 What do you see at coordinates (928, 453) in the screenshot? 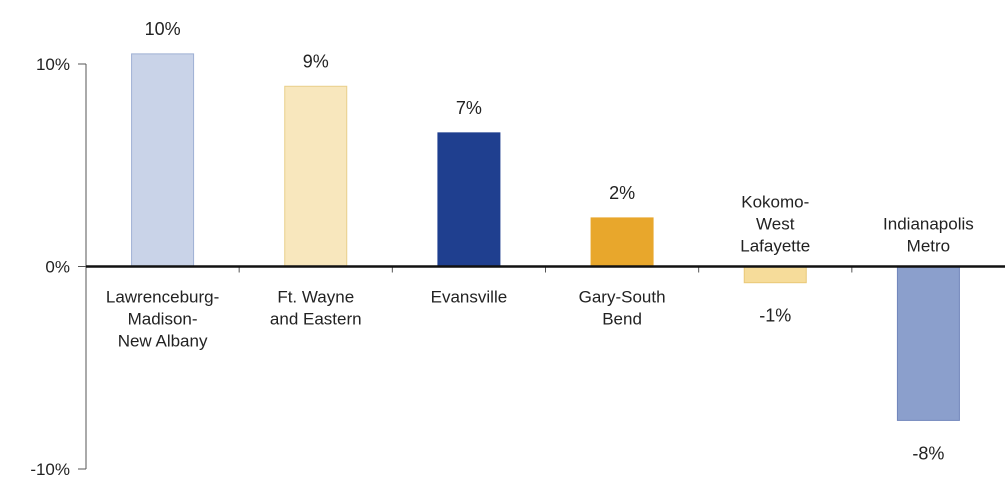
I see `value-label: -8%` at bounding box center [928, 453].